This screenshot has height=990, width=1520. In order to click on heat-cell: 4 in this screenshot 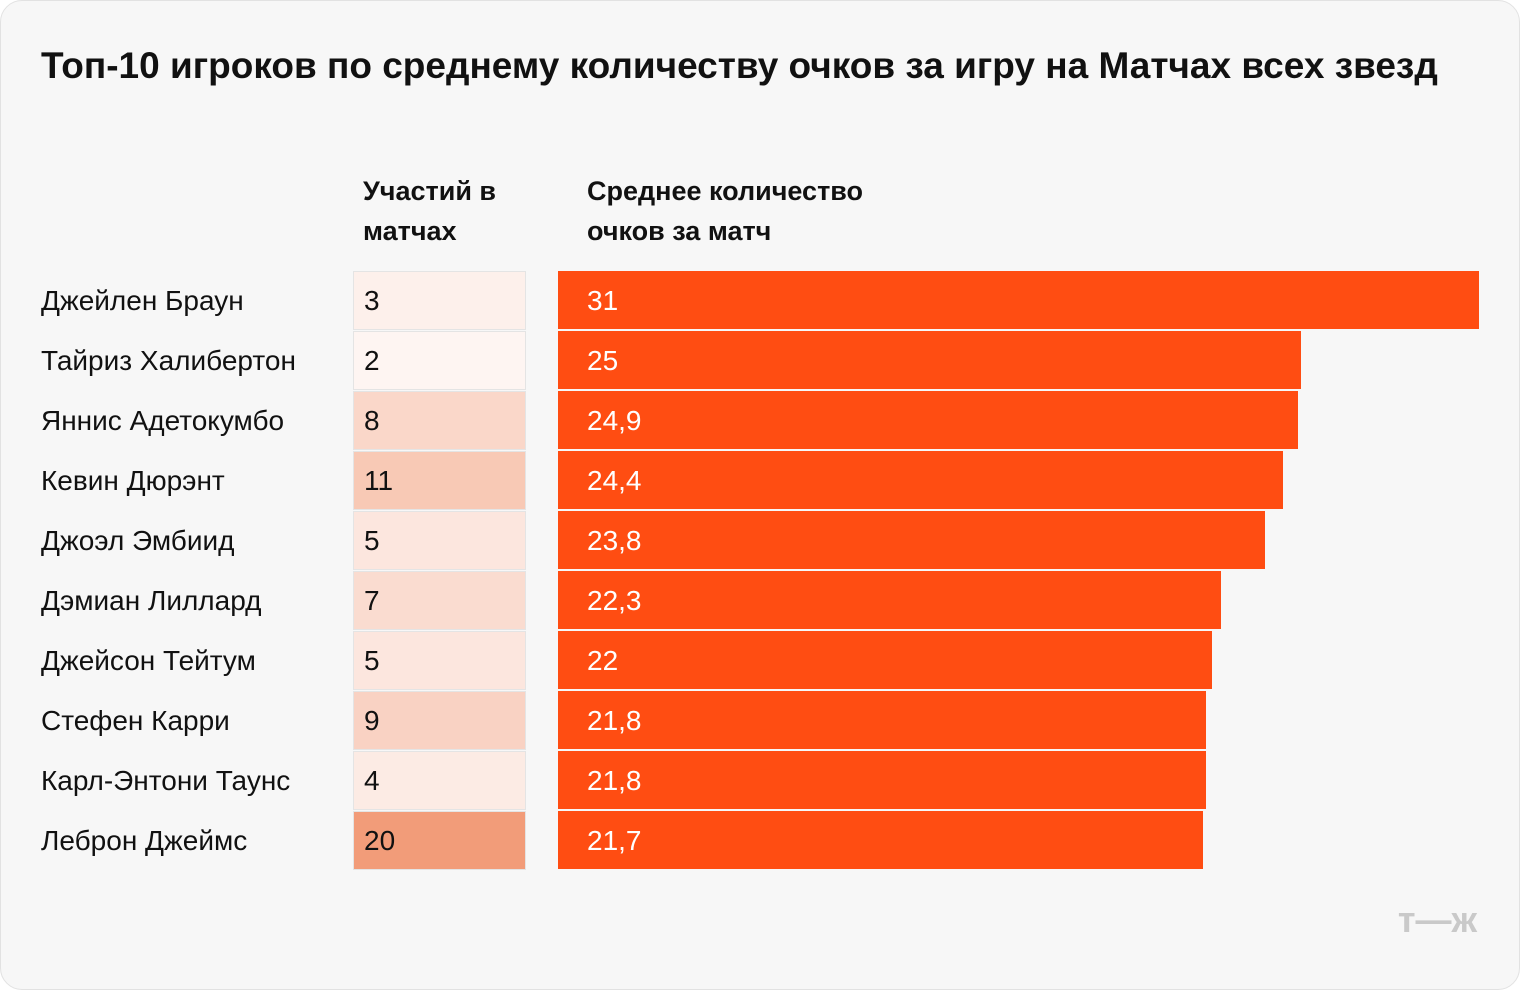, I will do `click(439, 780)`.